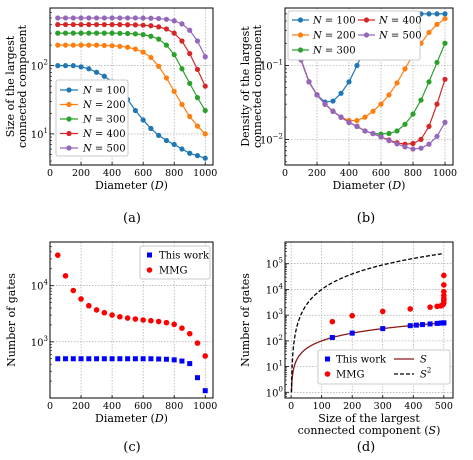 This screenshot has width=473, height=460. Describe the element at coordinates (131, 323) in the screenshot. I see `plot-area` at that location.